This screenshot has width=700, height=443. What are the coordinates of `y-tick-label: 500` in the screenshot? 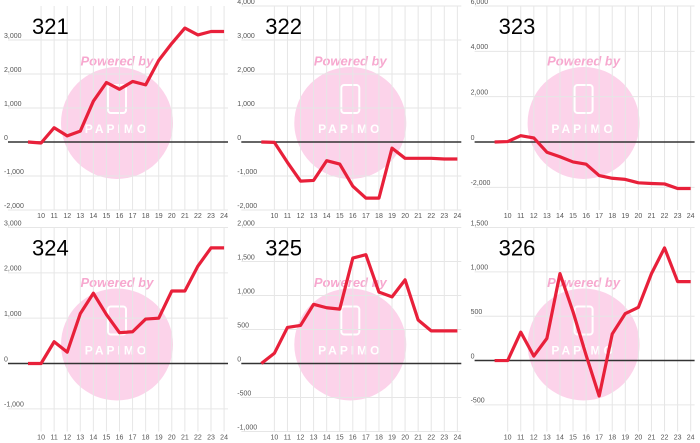 It's located at (243, 325).